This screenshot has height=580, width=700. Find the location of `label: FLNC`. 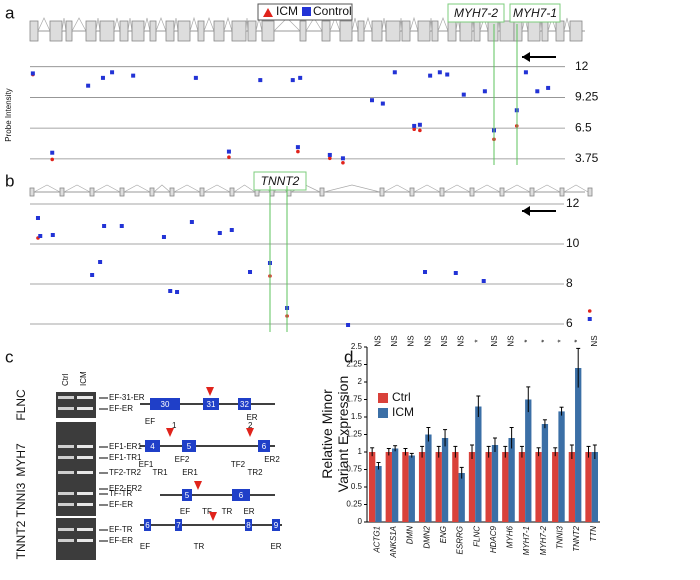

label: FLNC is located at coordinates (21, 405).